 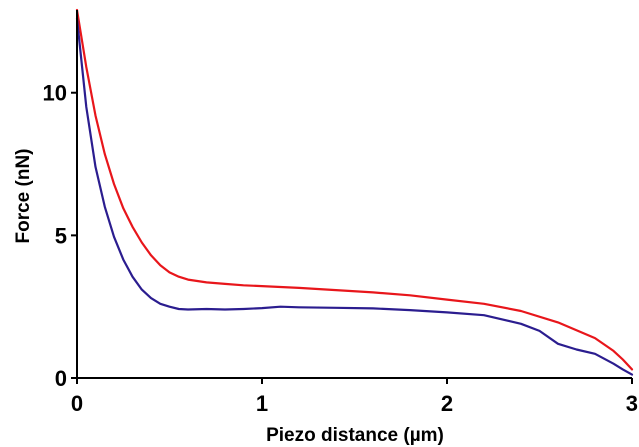 I want to click on x-tick-label: 0, so click(x=77, y=403).